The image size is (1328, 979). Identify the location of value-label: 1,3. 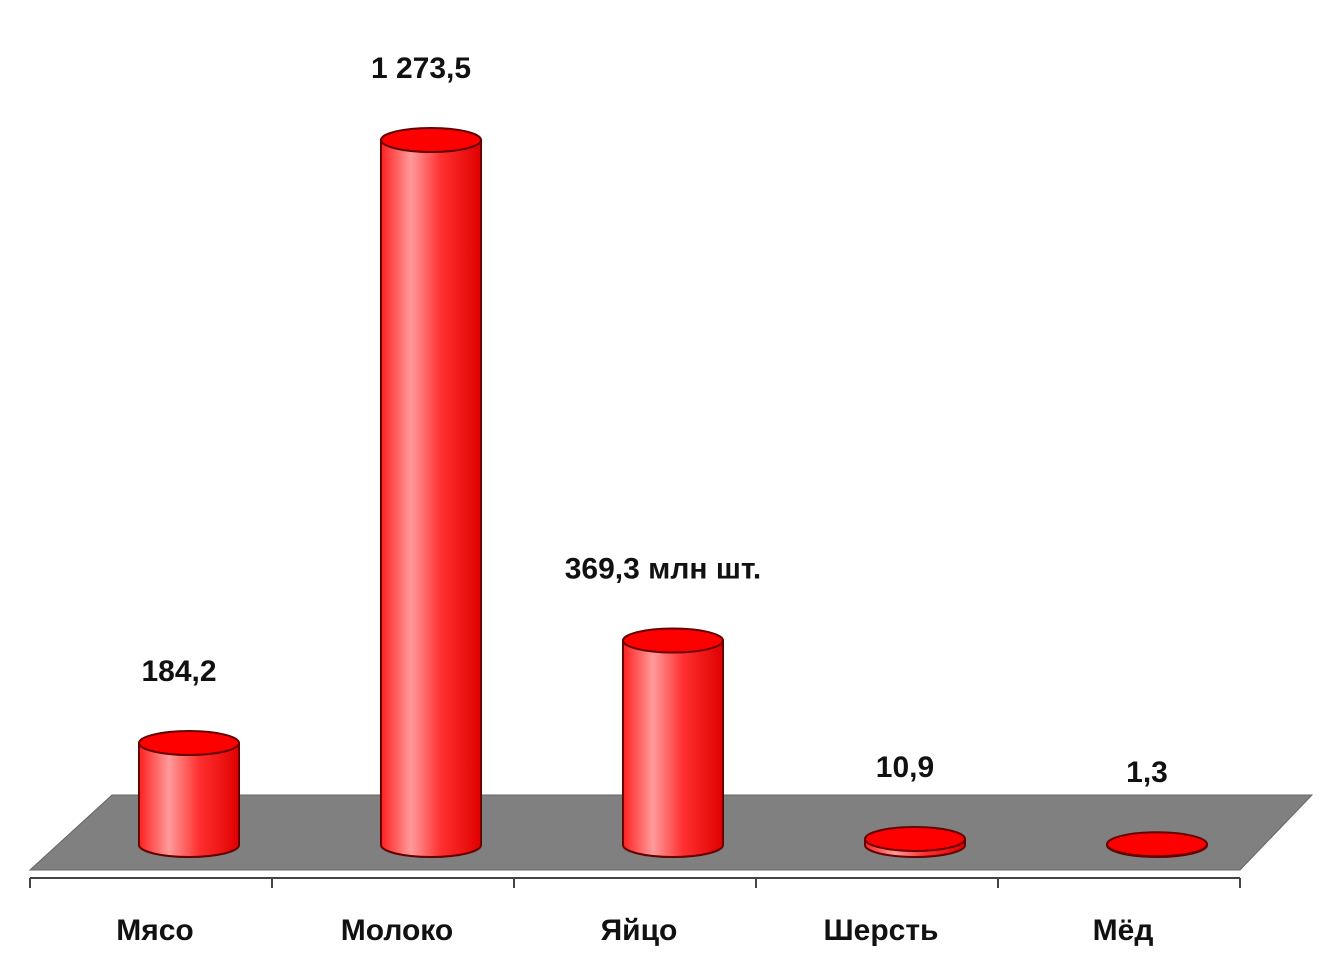
(1147, 772).